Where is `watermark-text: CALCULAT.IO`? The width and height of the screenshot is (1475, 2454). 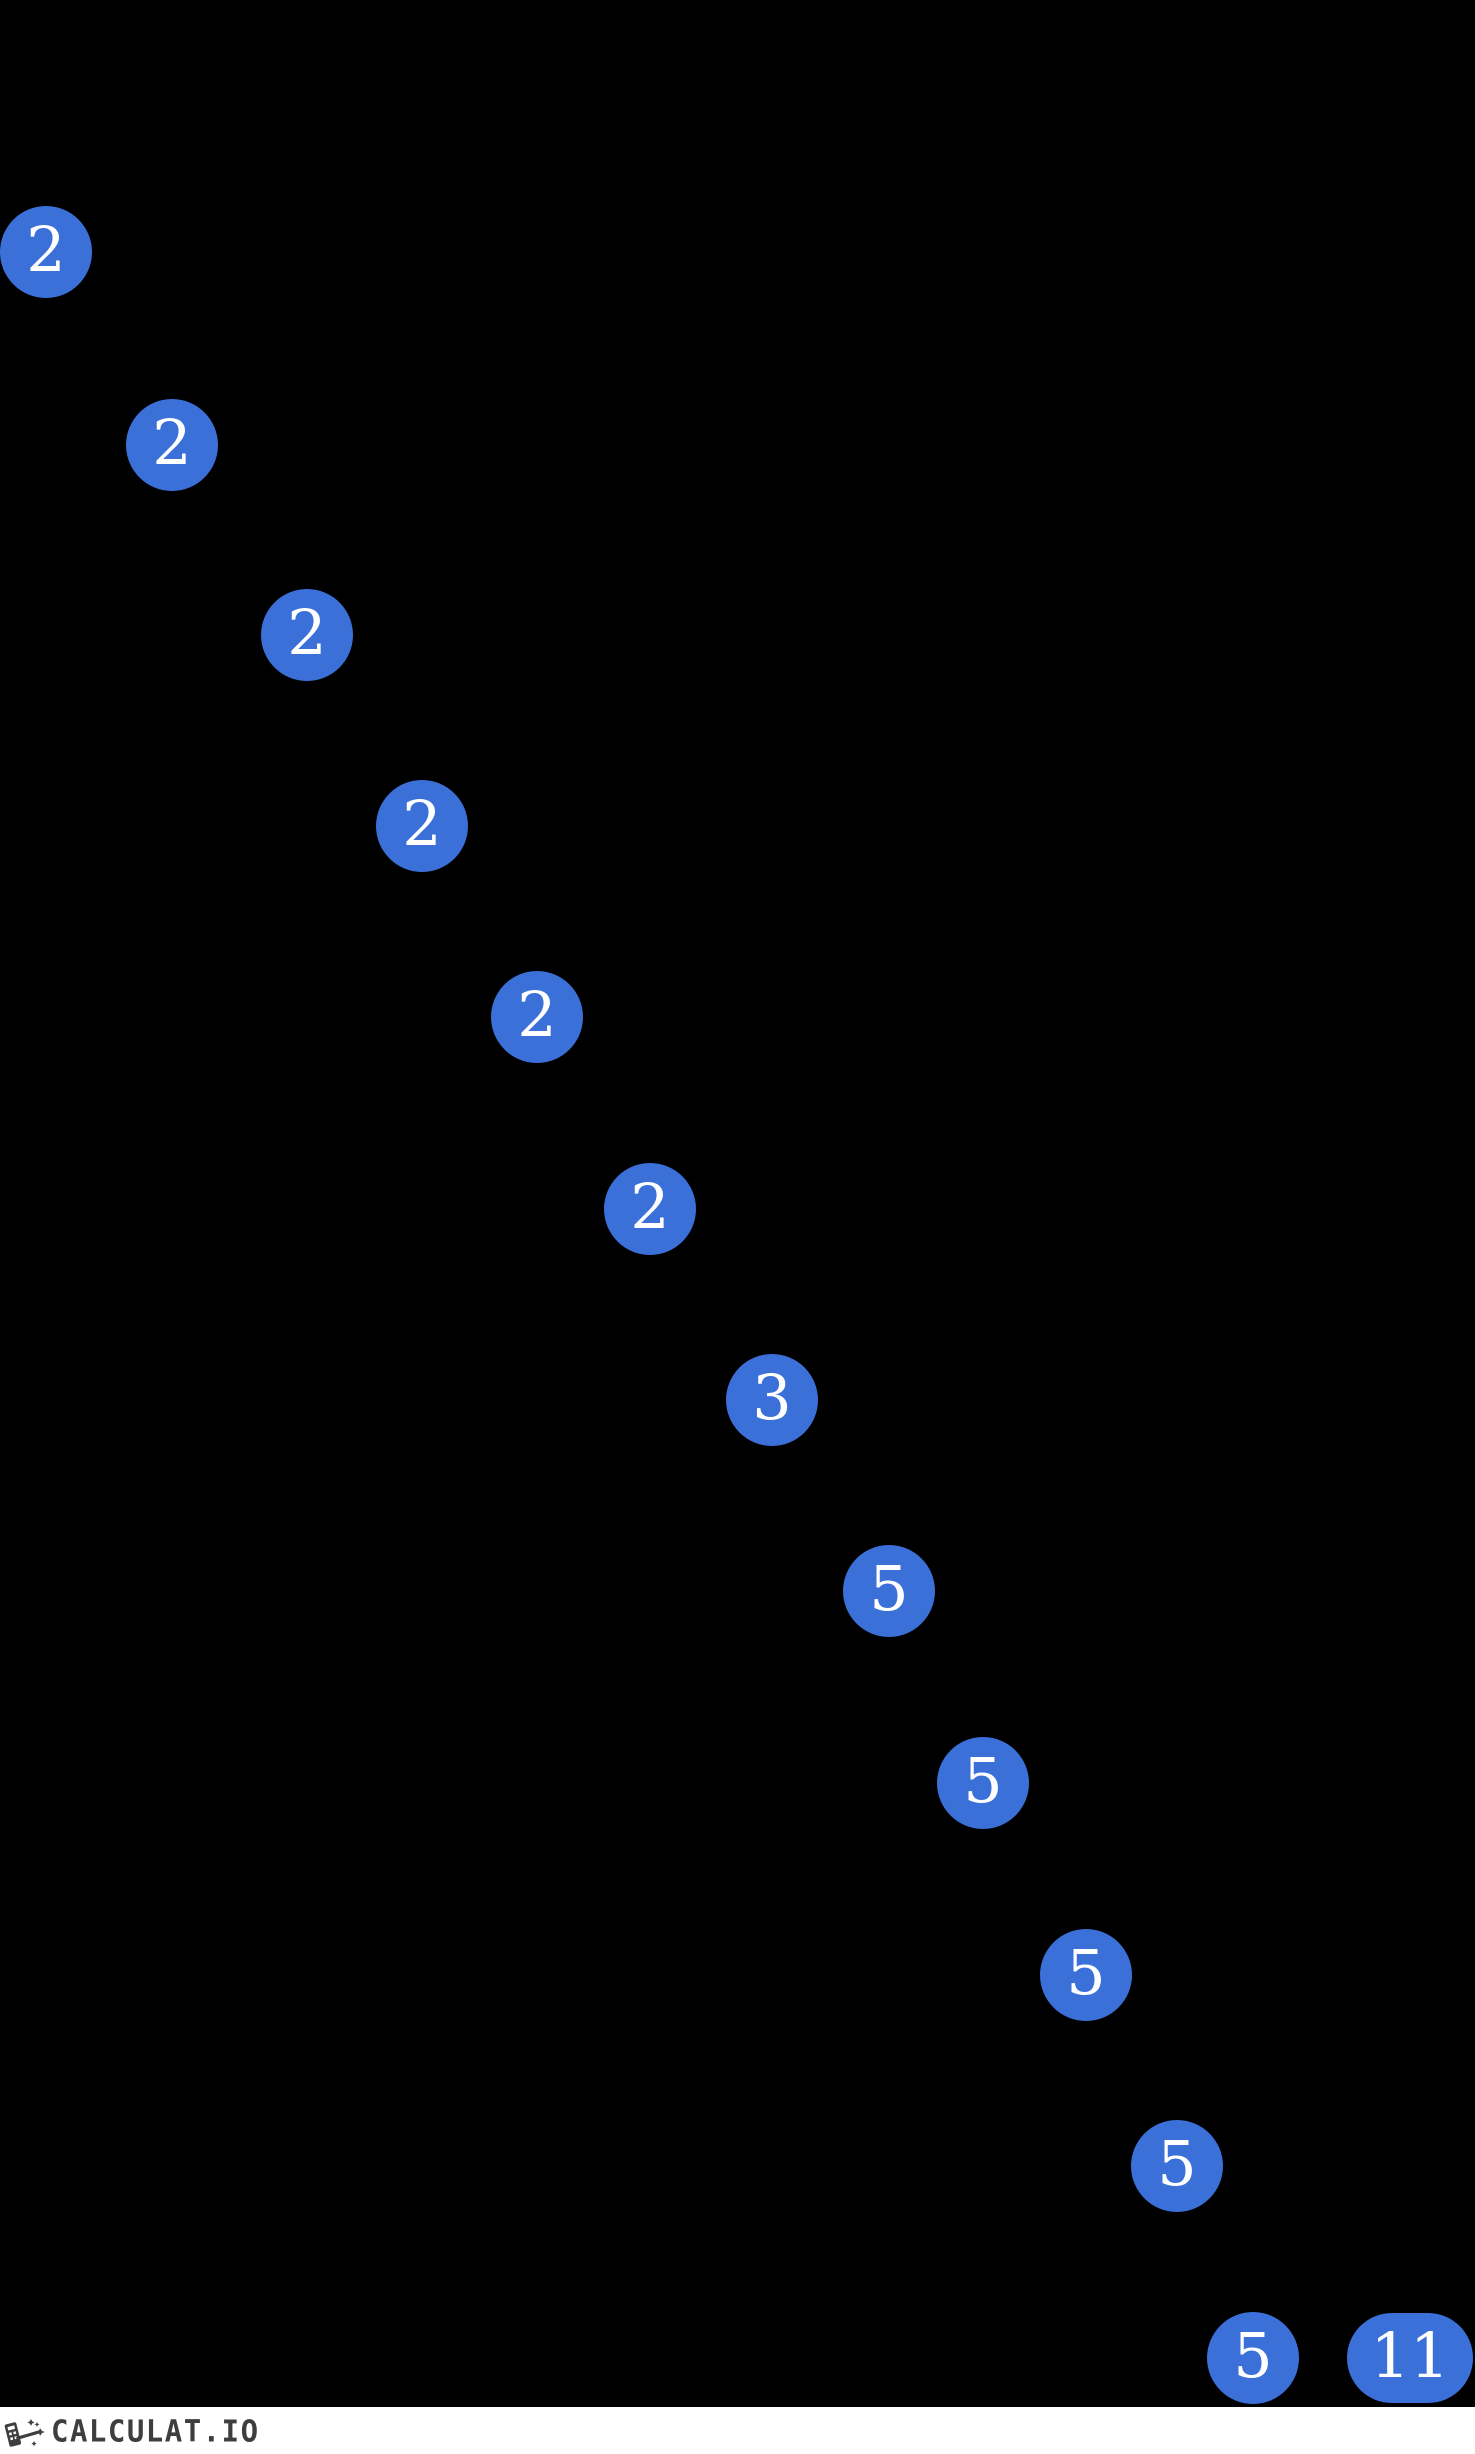
watermark-text: CALCULAT.IO is located at coordinates (155, 2430).